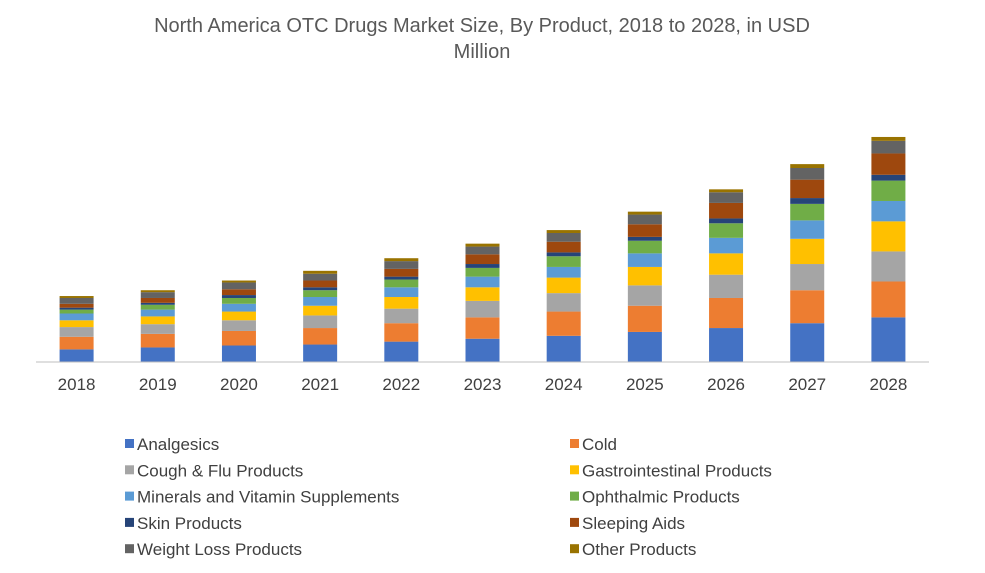 This screenshot has height=573, width=985. Describe the element at coordinates (671, 470) in the screenshot. I see `legend-item-gastrointestinal-products: Gastrointestinal Products` at that location.